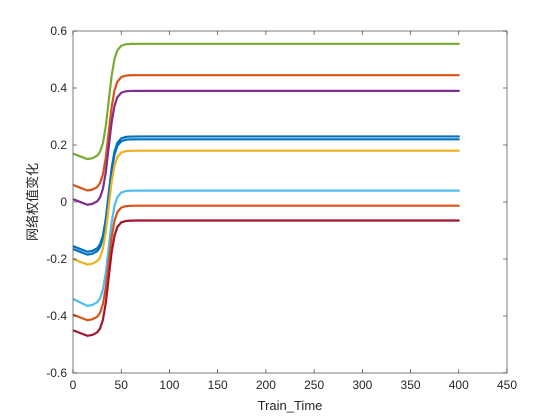 This screenshot has height=420, width=560. What do you see at coordinates (169, 385) in the screenshot?
I see `x-tick-label: 100` at bounding box center [169, 385].